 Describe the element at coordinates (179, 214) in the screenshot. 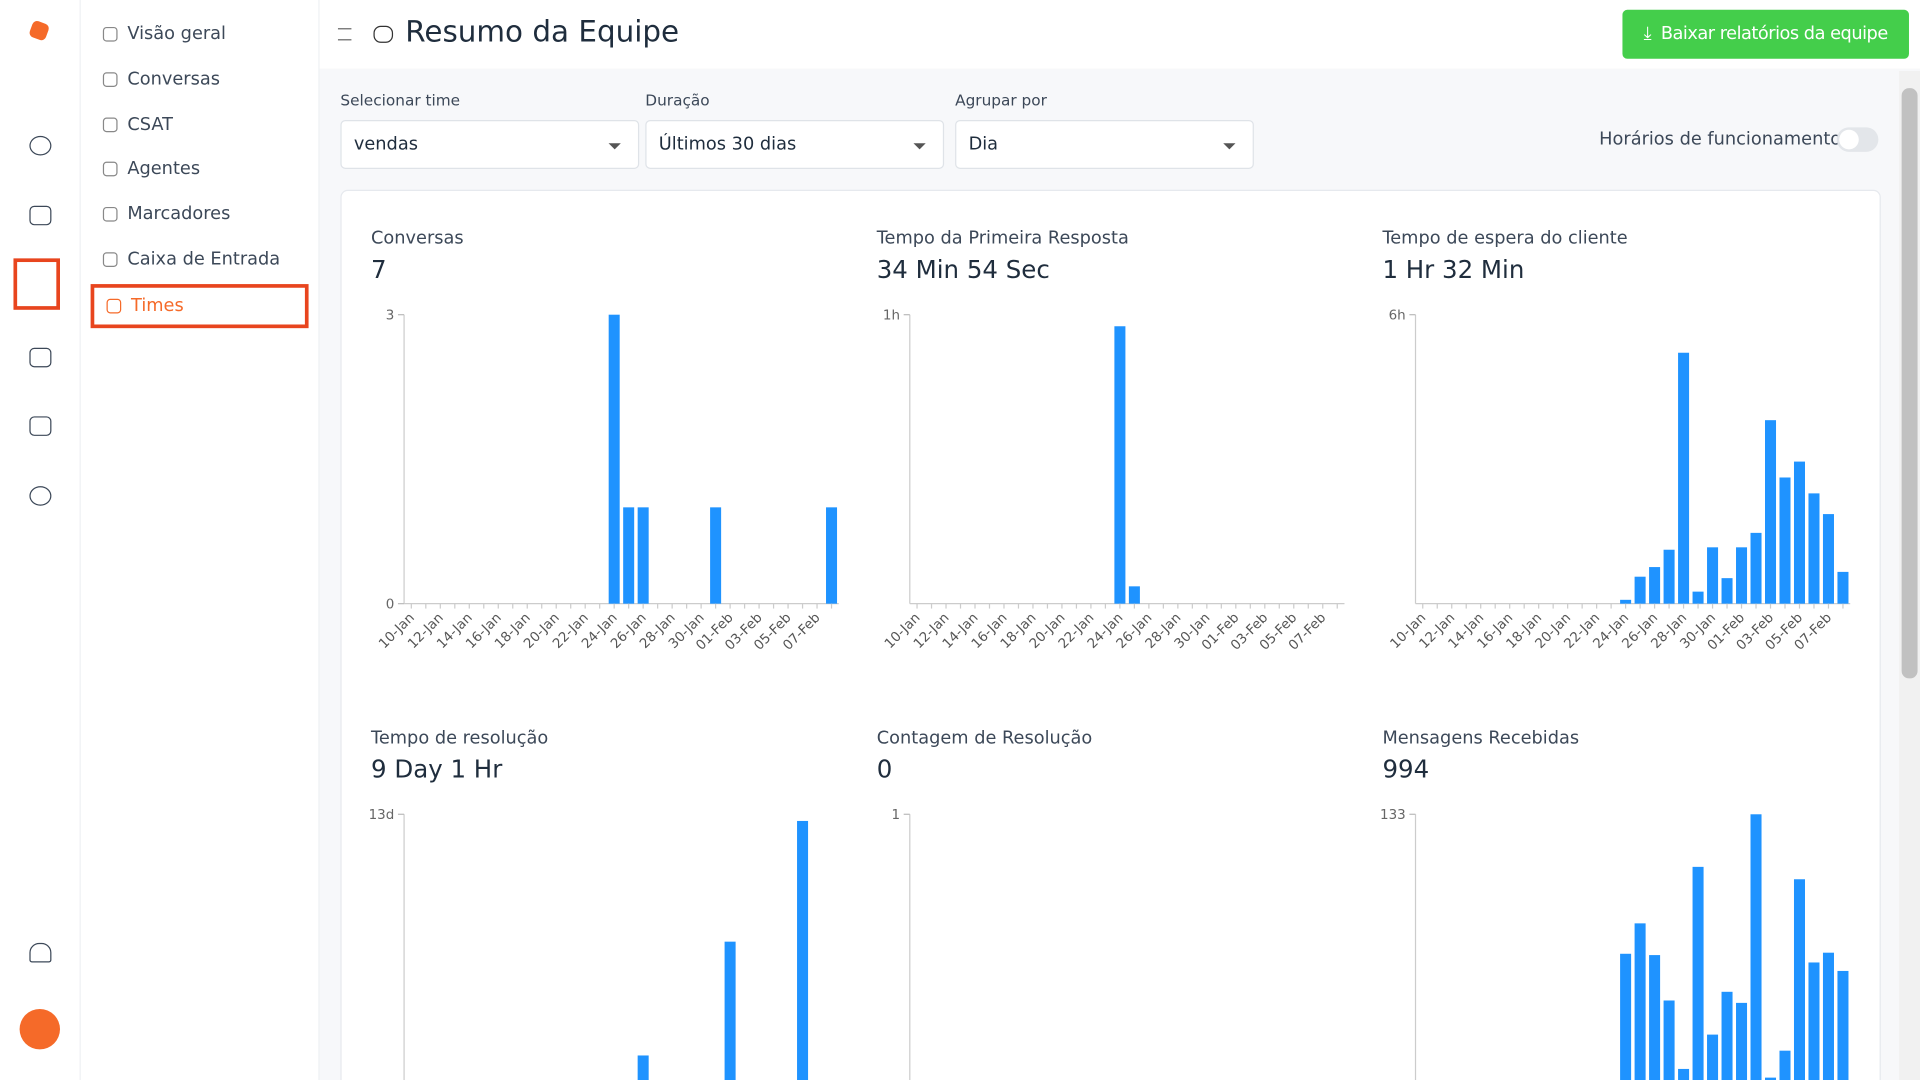

I see `nav-label: Marcadores` at that location.